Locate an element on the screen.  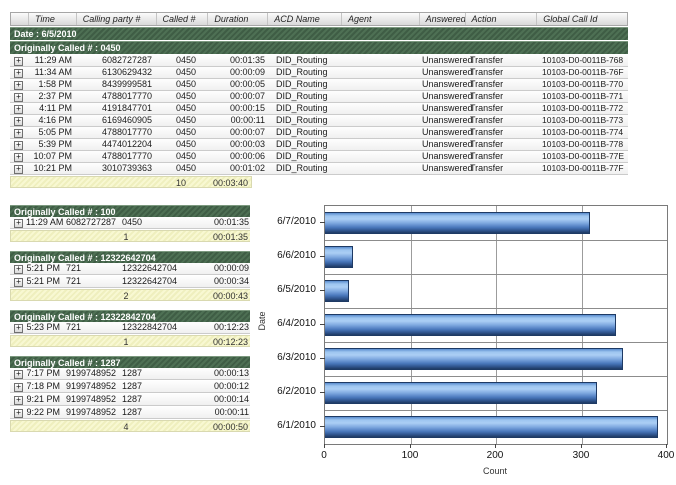
called-group-header: Originally Called # : 12322842704 is located at coordinates (131, 316).